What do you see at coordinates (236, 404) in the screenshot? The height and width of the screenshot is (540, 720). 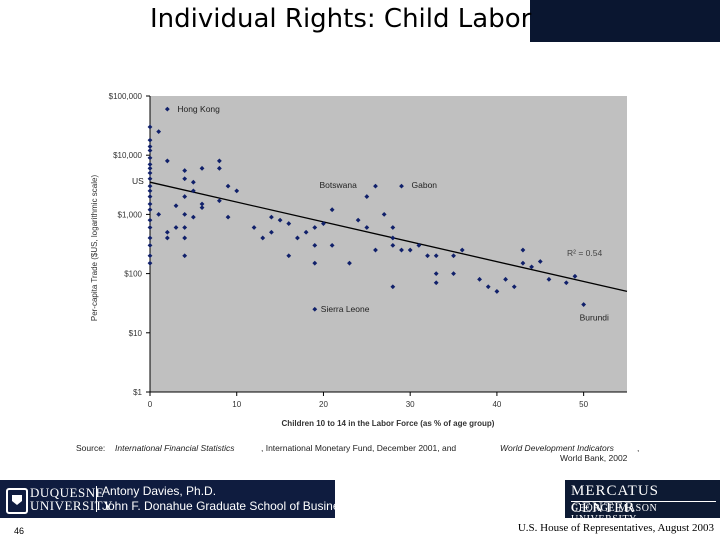 I see `x-tick-label: 10` at bounding box center [236, 404].